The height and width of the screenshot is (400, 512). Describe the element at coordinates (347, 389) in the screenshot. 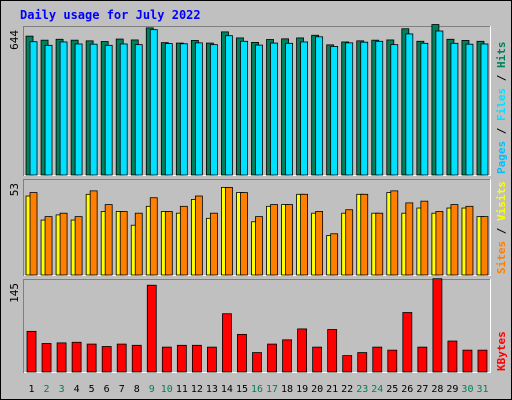

I see `x-tick-label-22: 22` at that location.